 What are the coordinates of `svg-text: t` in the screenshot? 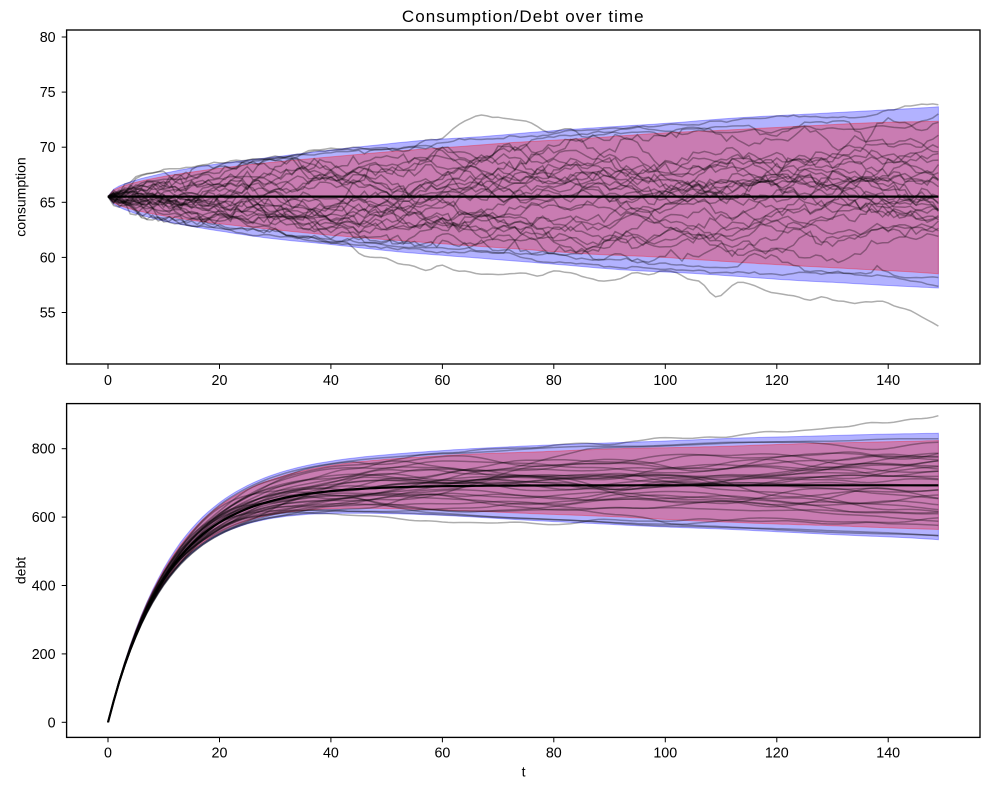 It's located at (524, 772).